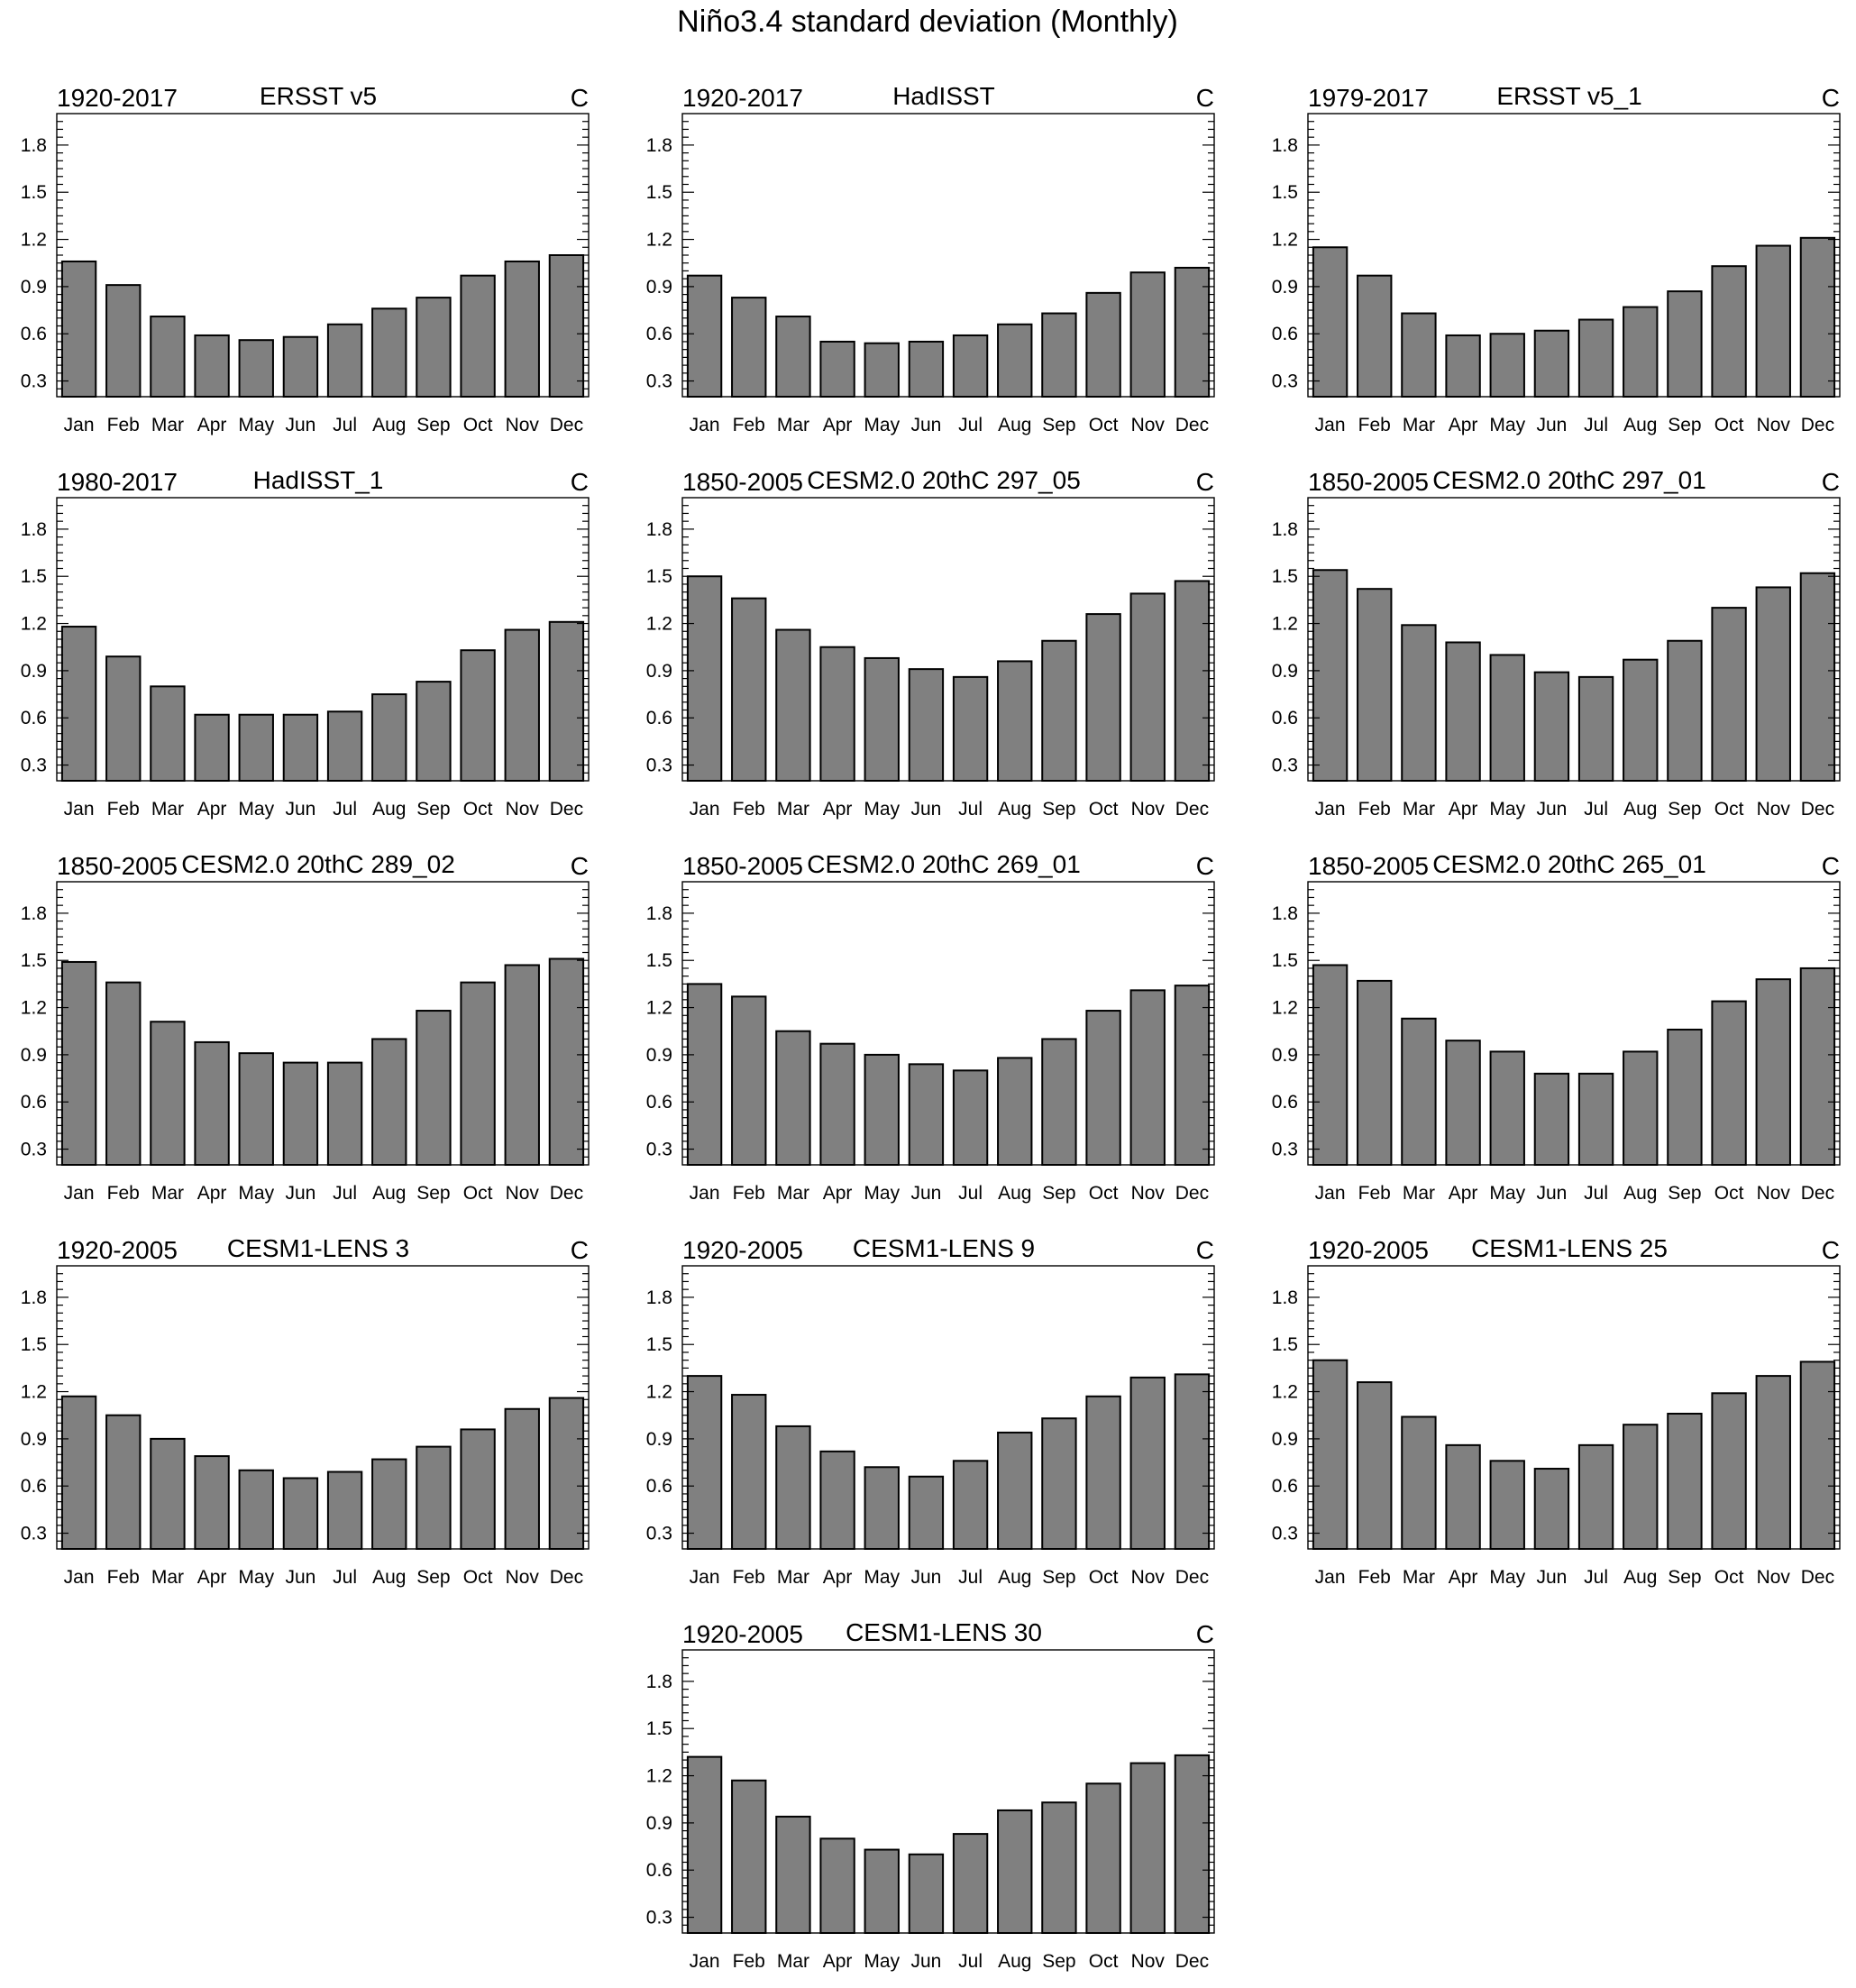 Image resolution: width=1856 pixels, height=1988 pixels. I want to click on y-tick-label: 0.3, so click(1285, 1534).